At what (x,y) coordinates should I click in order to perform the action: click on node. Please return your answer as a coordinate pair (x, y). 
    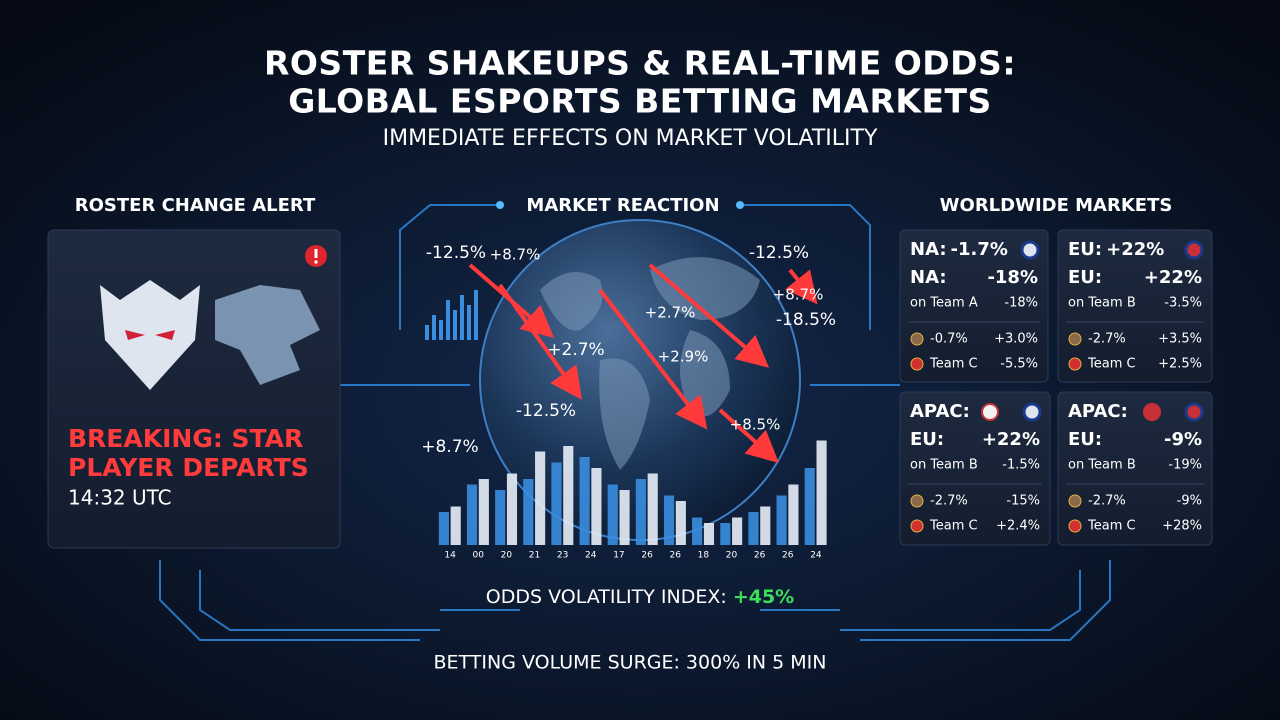
    Looking at the image, I should click on (500, 205).